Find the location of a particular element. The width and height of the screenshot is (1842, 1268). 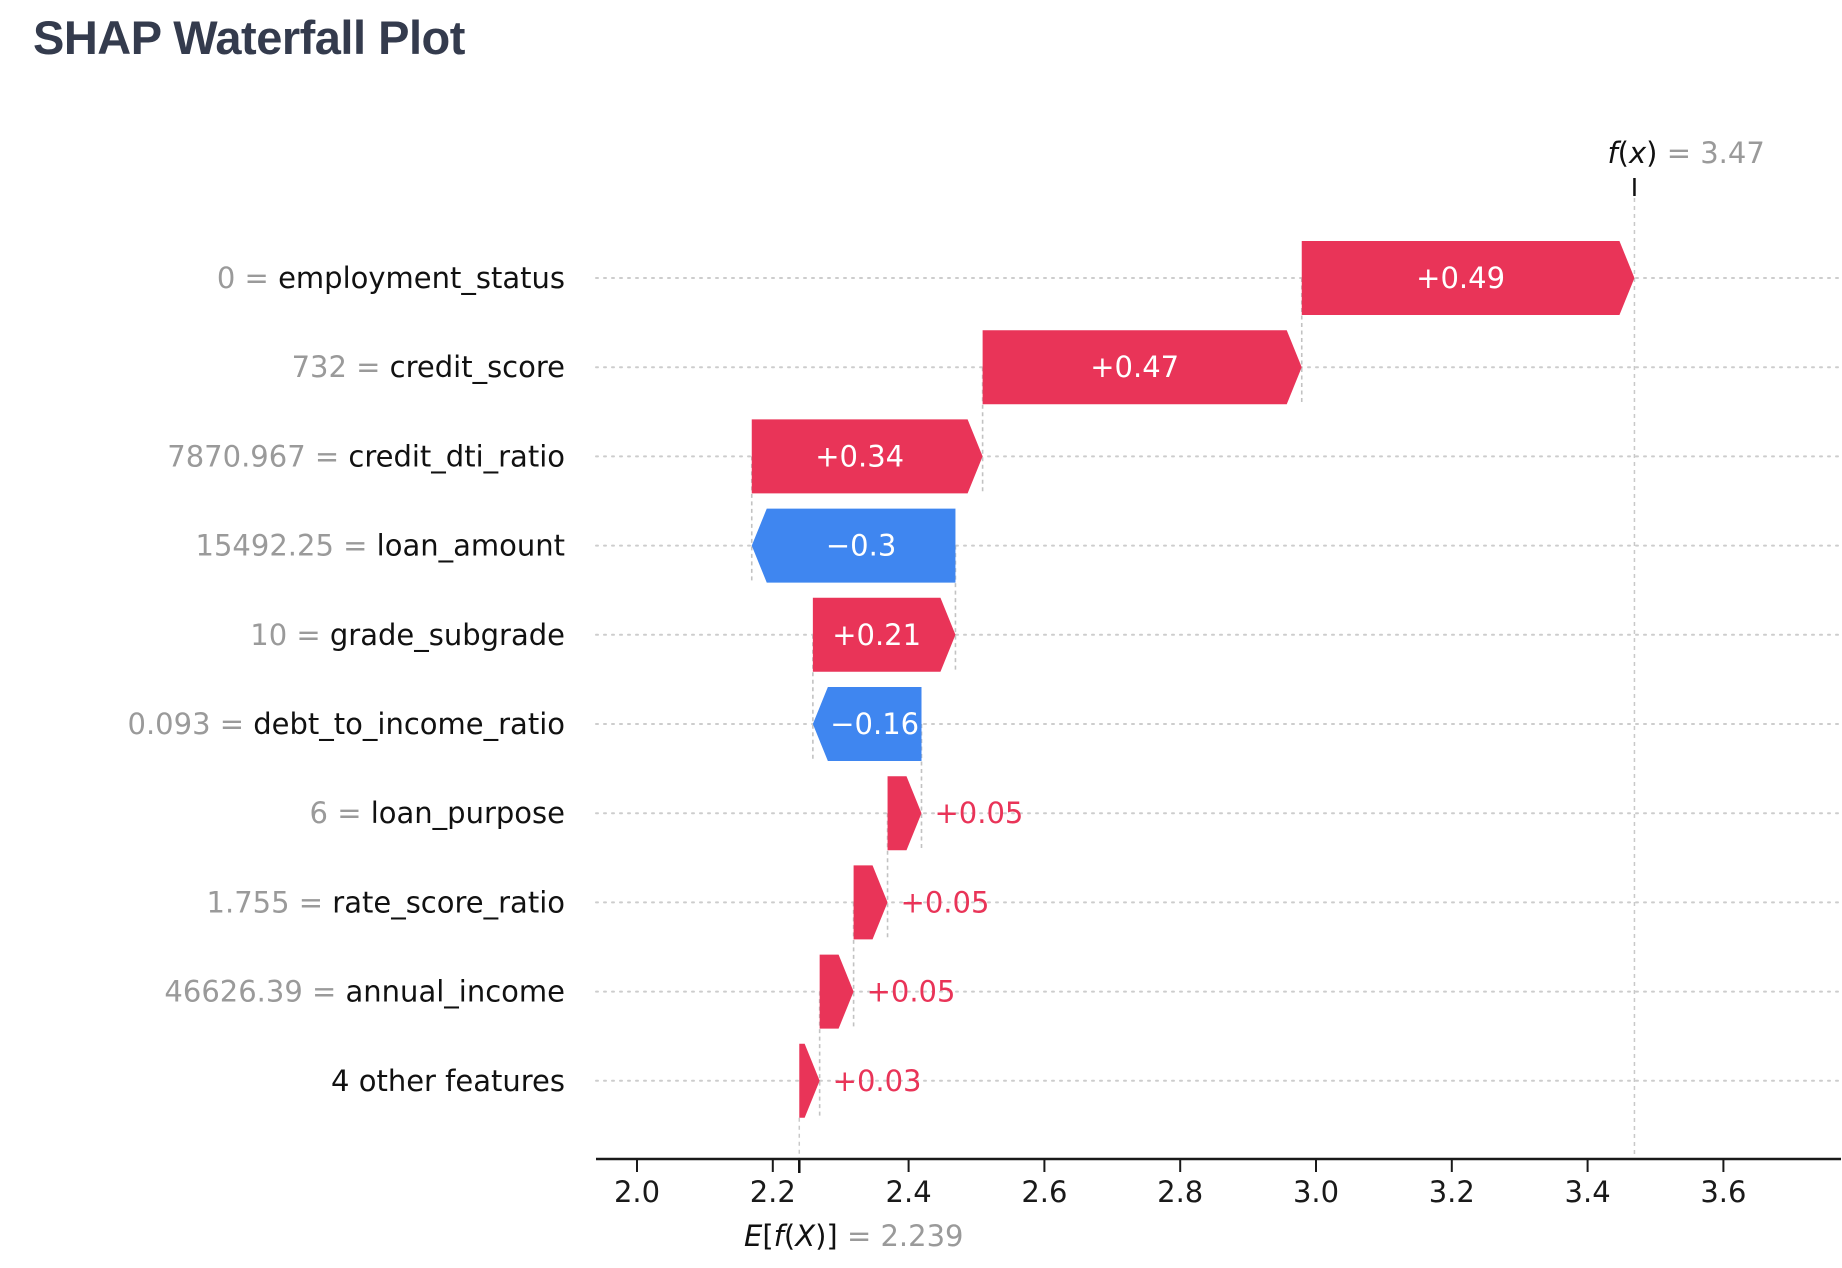

x-axis-tick-label: 3.0 is located at coordinates (1316, 1192).